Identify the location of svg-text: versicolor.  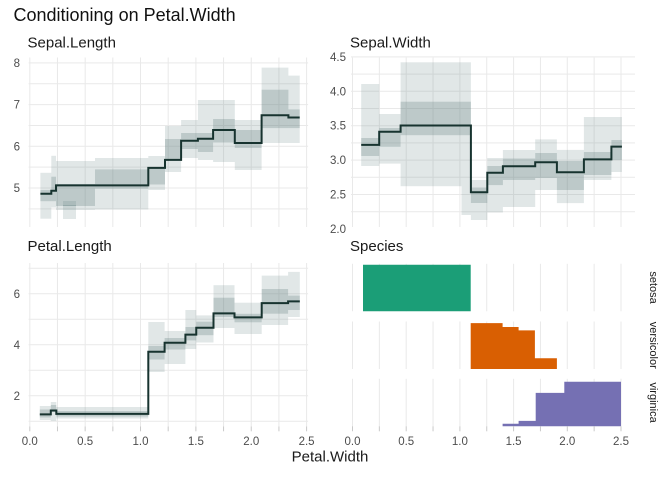
(653, 345).